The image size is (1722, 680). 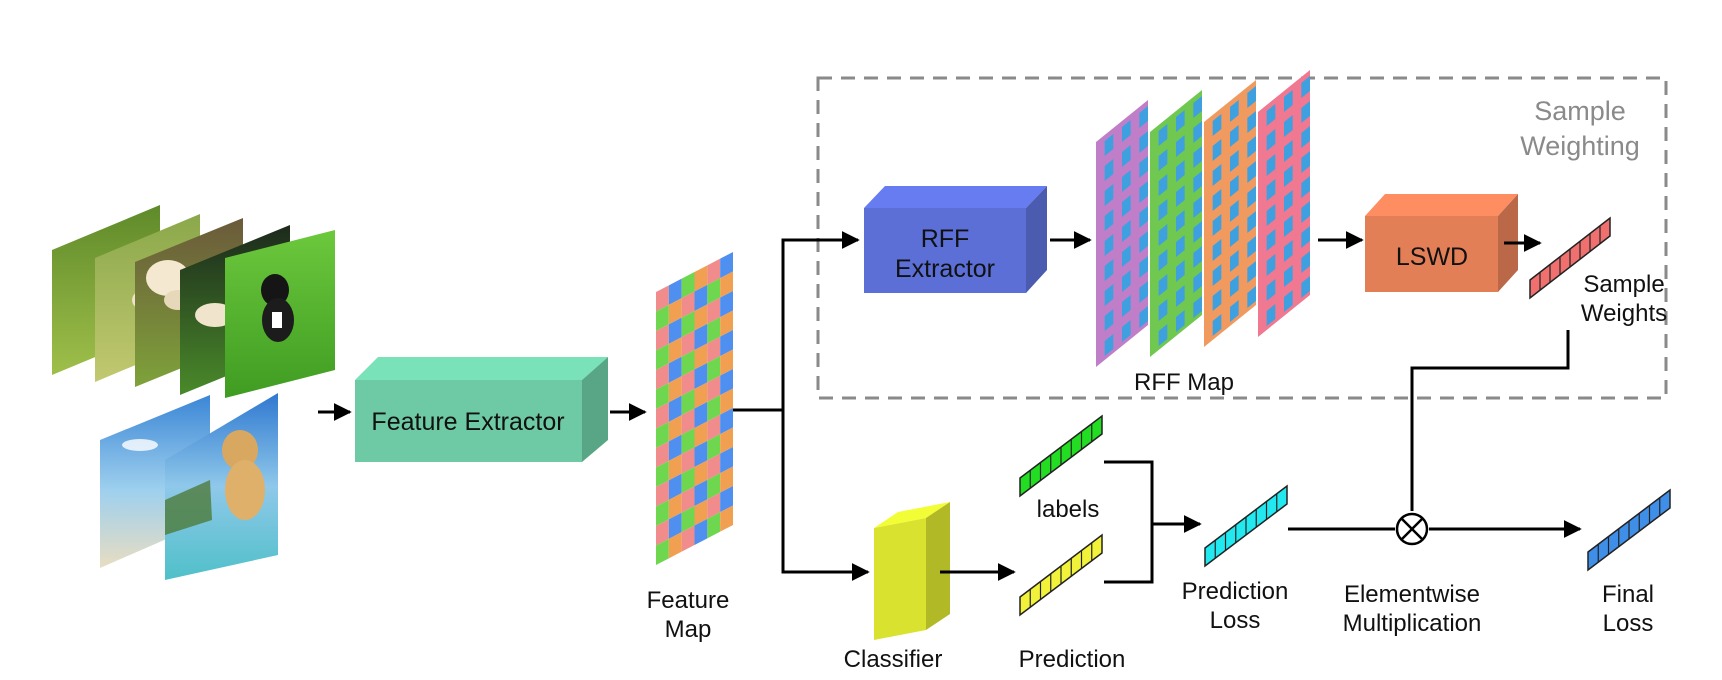 I want to click on feature-extractor-label: Feature Extractor, so click(x=467, y=422).